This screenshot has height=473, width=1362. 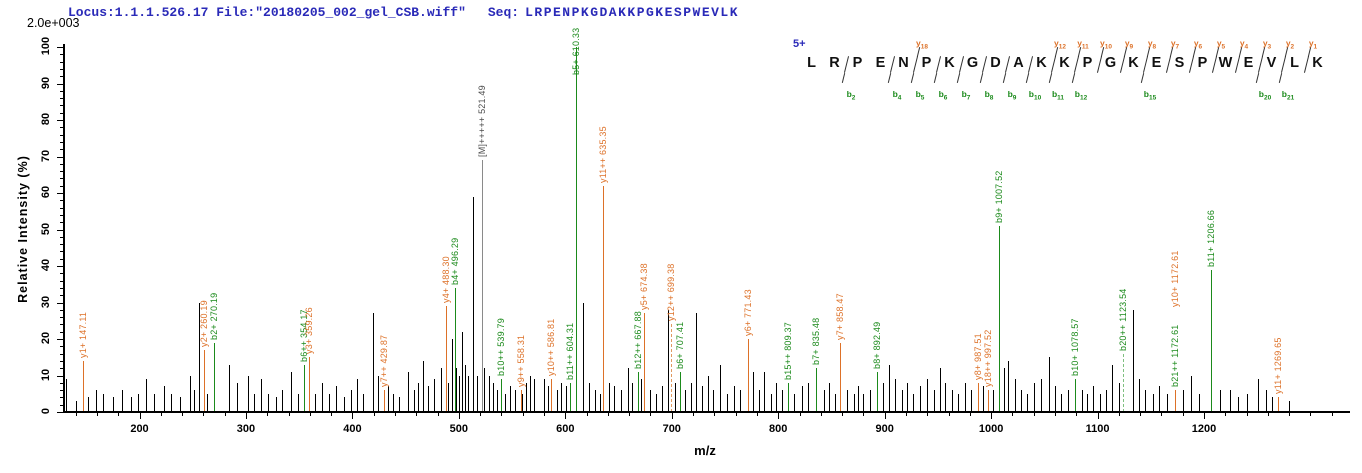 I want to click on b-ion-label: b10, so click(x=1035, y=95).